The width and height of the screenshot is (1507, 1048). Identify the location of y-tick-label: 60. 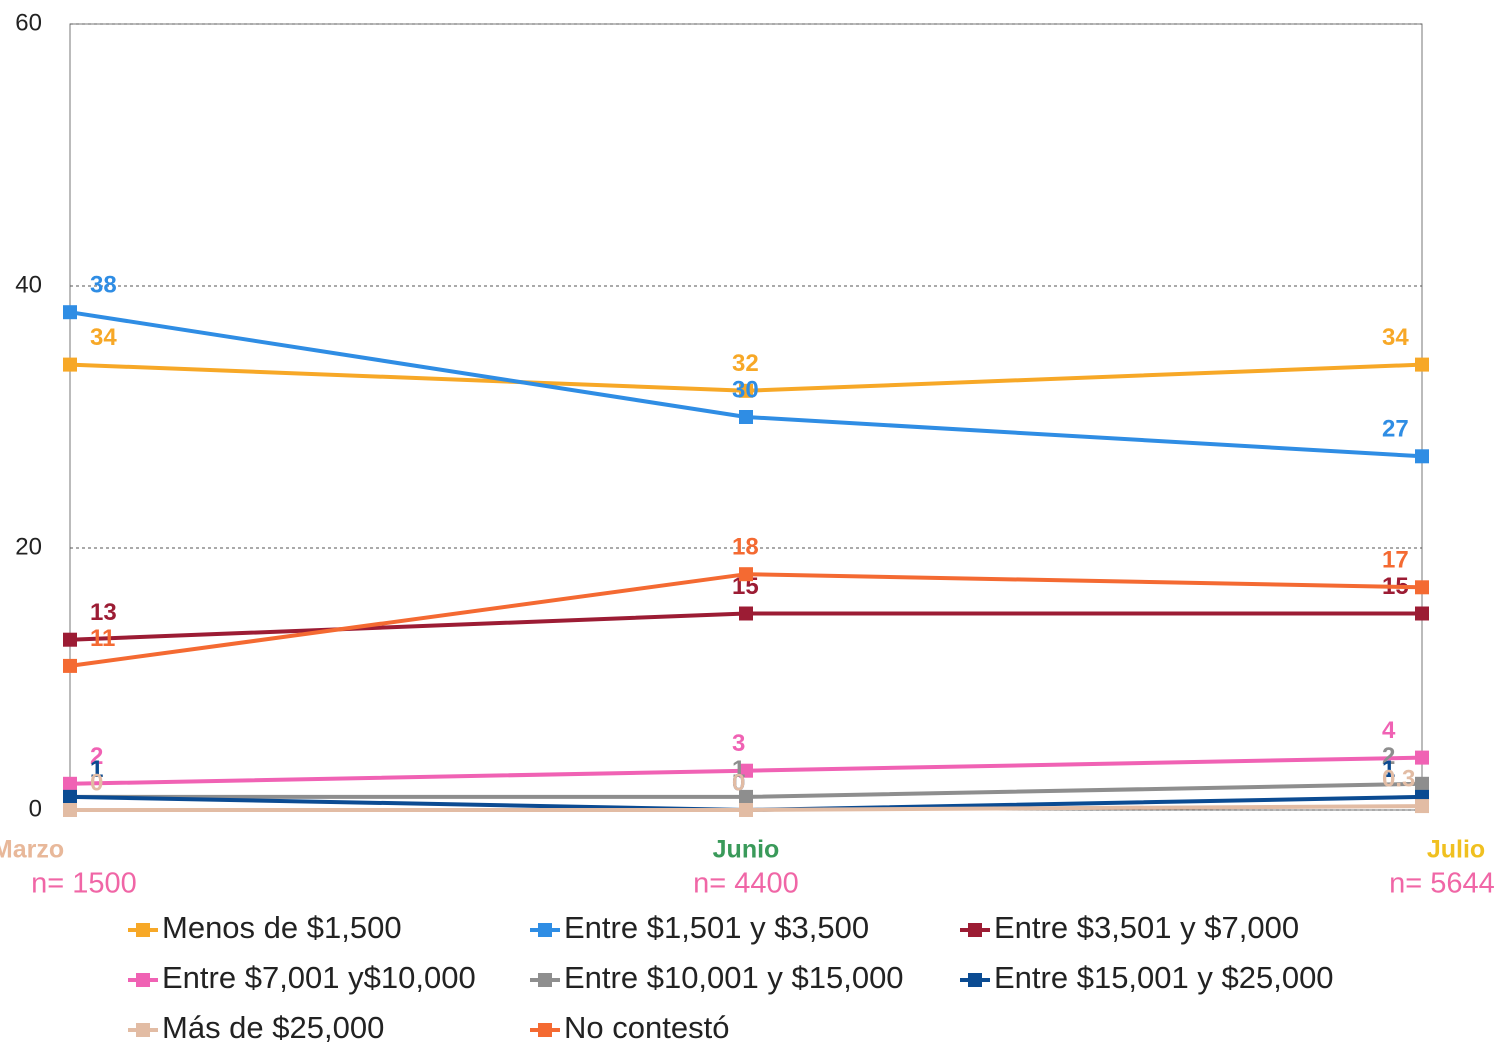
(28, 22).